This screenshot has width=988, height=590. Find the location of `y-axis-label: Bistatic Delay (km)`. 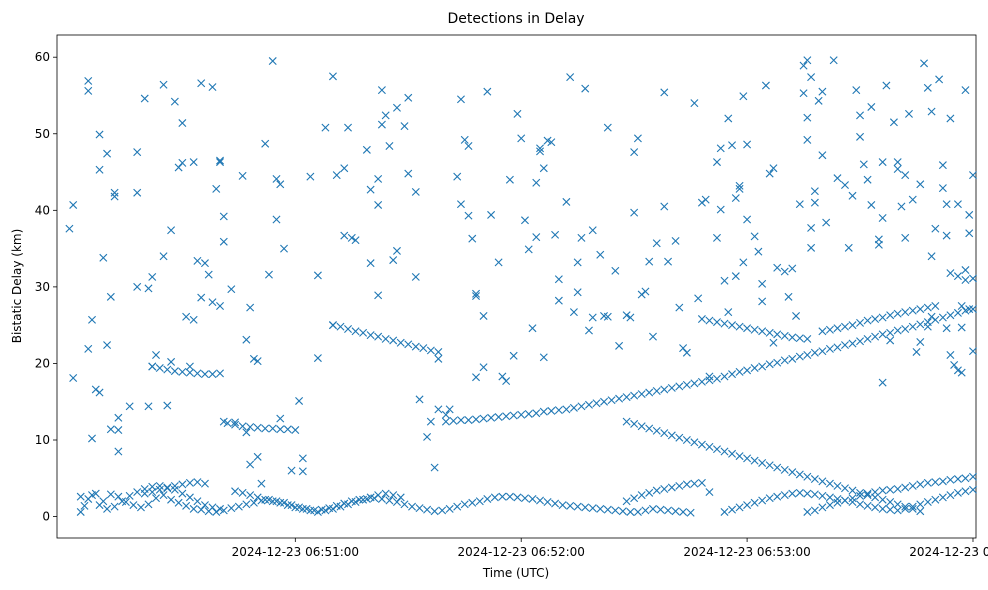

y-axis-label: Bistatic Delay (km) is located at coordinates (17, 286).